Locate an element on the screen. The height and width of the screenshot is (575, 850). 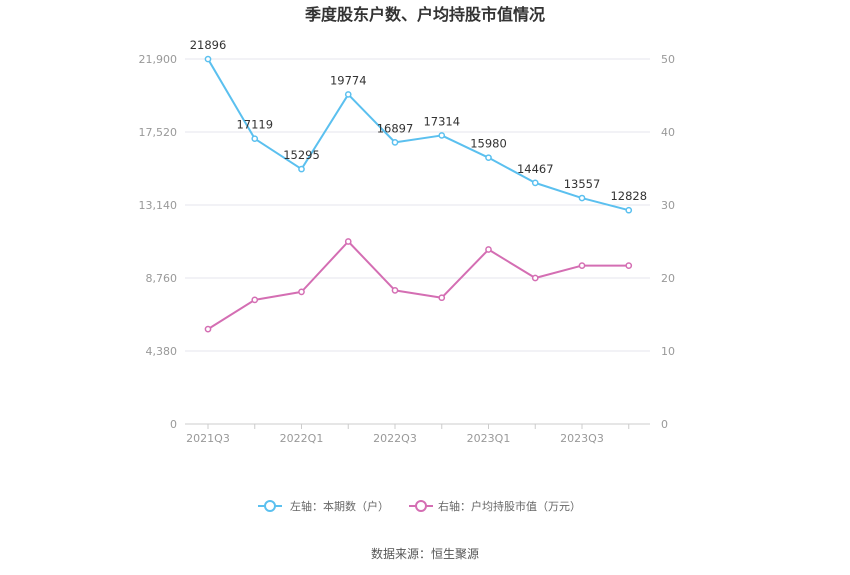
x-tick-label: 2022Q1 is located at coordinates (302, 438).